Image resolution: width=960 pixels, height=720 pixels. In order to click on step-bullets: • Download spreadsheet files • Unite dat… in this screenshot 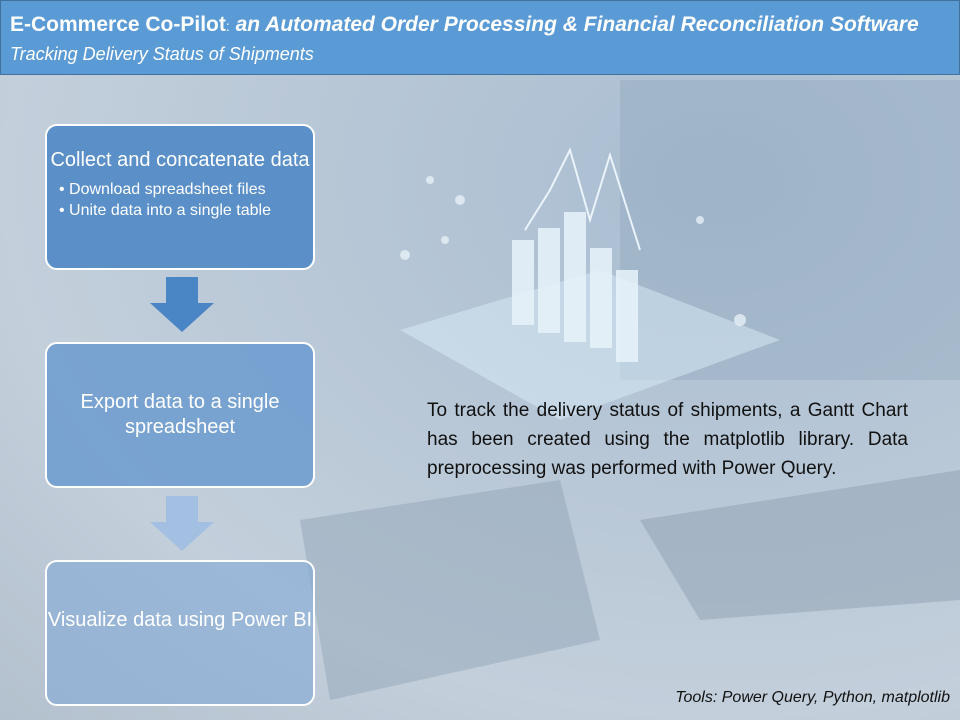, I will do `click(186, 200)`.